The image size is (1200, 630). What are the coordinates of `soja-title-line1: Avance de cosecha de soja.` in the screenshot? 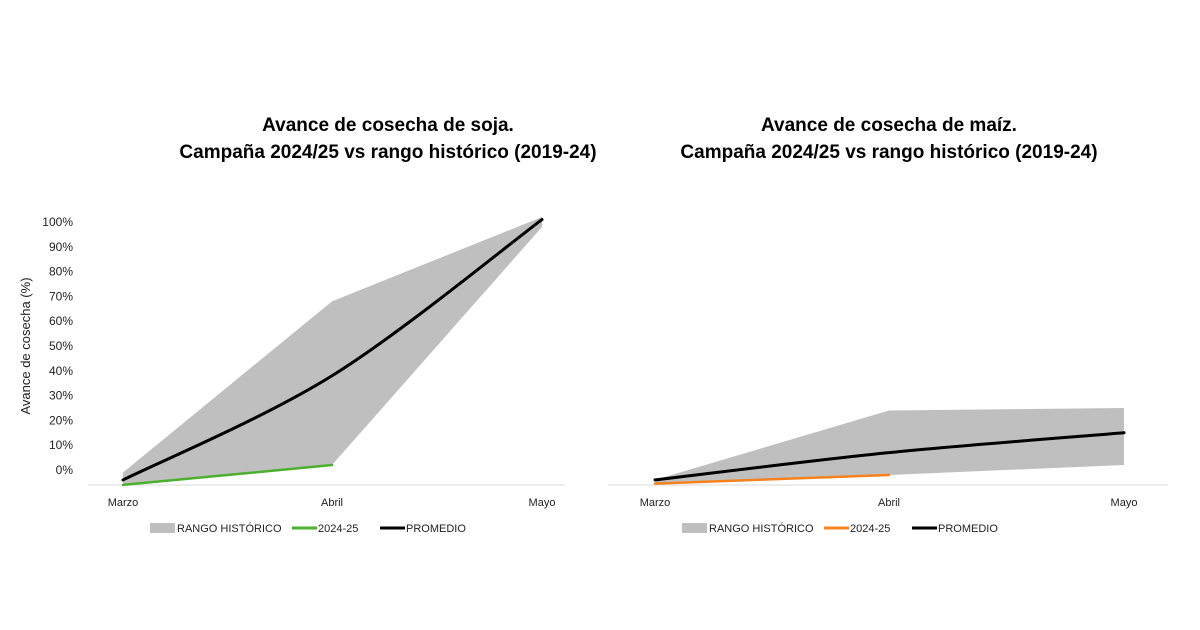 It's located at (388, 125).